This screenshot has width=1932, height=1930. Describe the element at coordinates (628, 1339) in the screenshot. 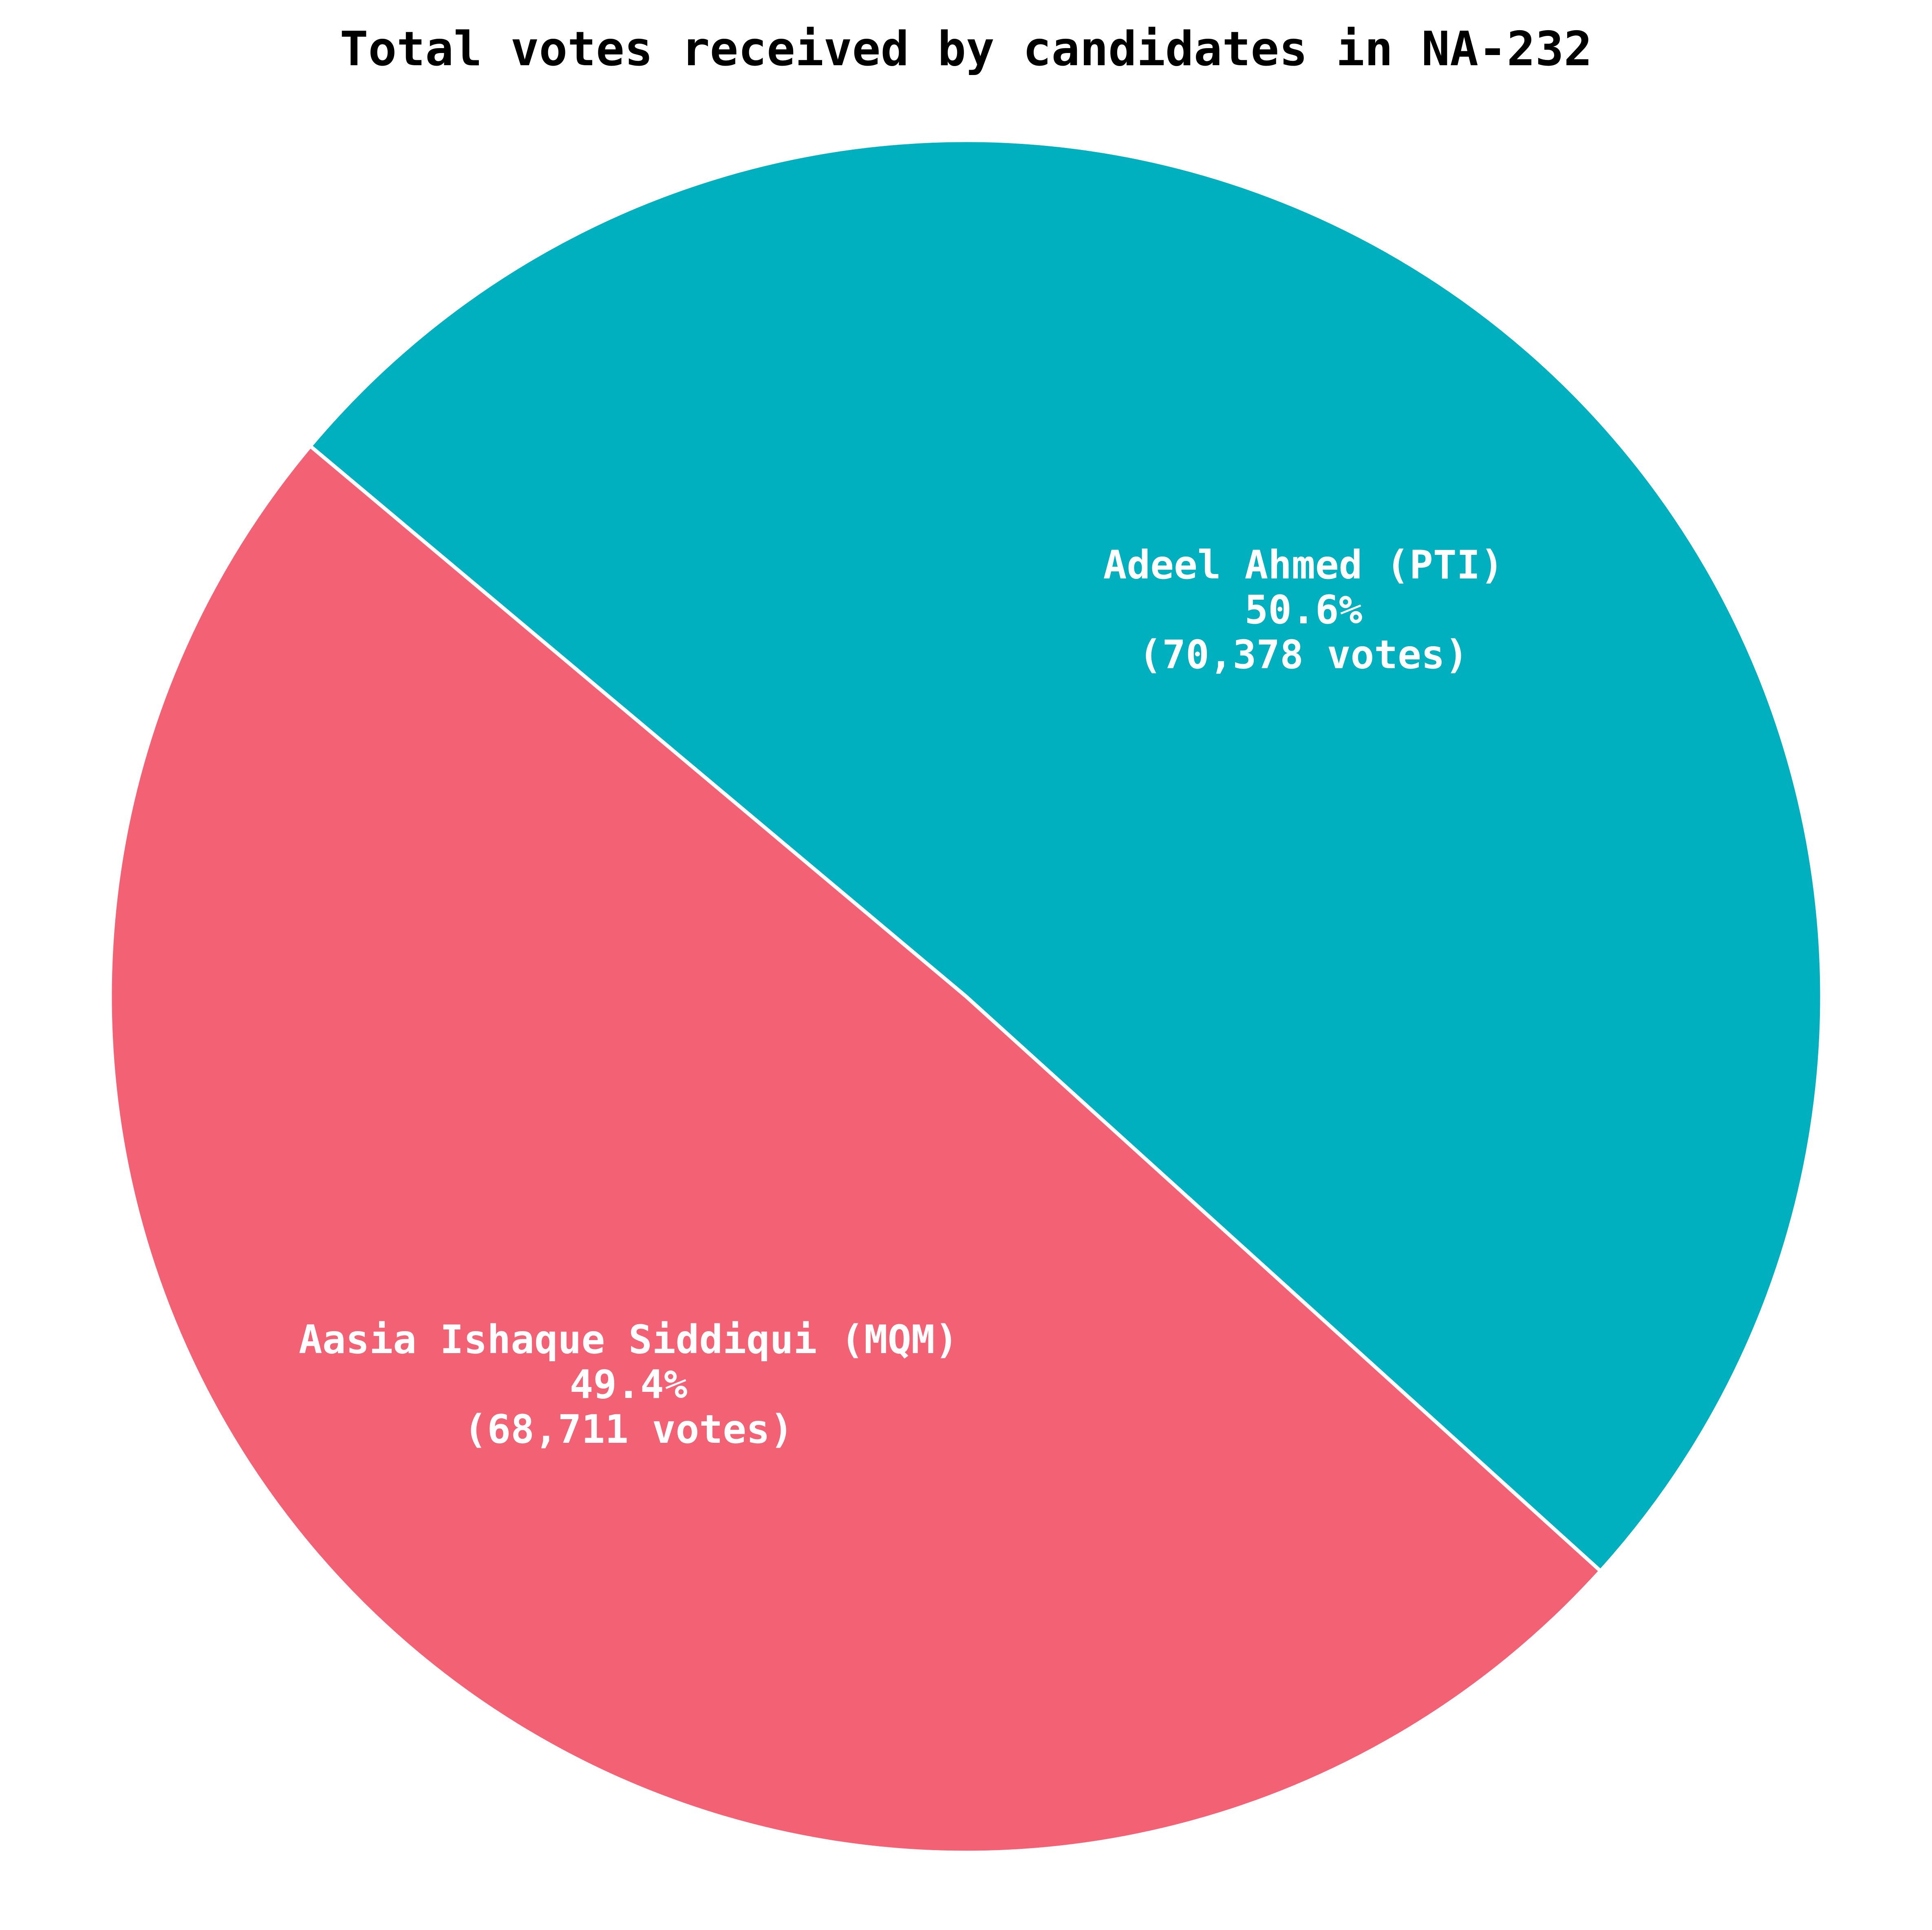

I see `slice-label-name-1: Aasia Ishaque Siddiqui (MQM)` at that location.